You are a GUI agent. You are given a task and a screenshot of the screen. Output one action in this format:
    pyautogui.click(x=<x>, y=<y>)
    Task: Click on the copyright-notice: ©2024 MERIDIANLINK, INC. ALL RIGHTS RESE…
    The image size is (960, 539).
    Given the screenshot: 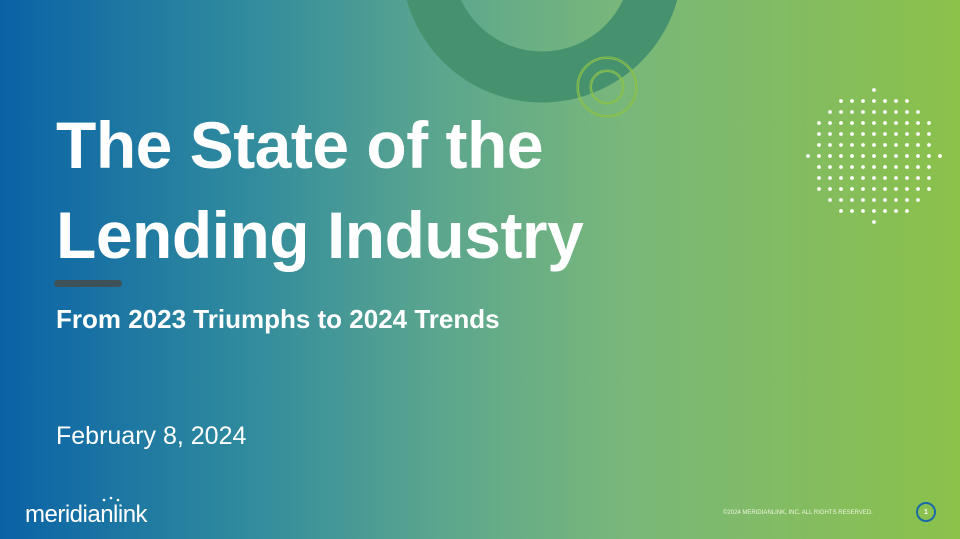 What is the action you would take?
    pyautogui.click(x=798, y=513)
    